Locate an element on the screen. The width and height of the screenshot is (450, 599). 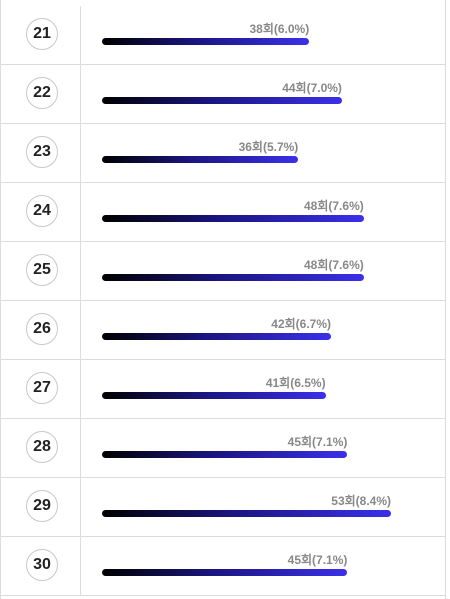
table-row: 29 53회(8.4%) is located at coordinates (223, 507).